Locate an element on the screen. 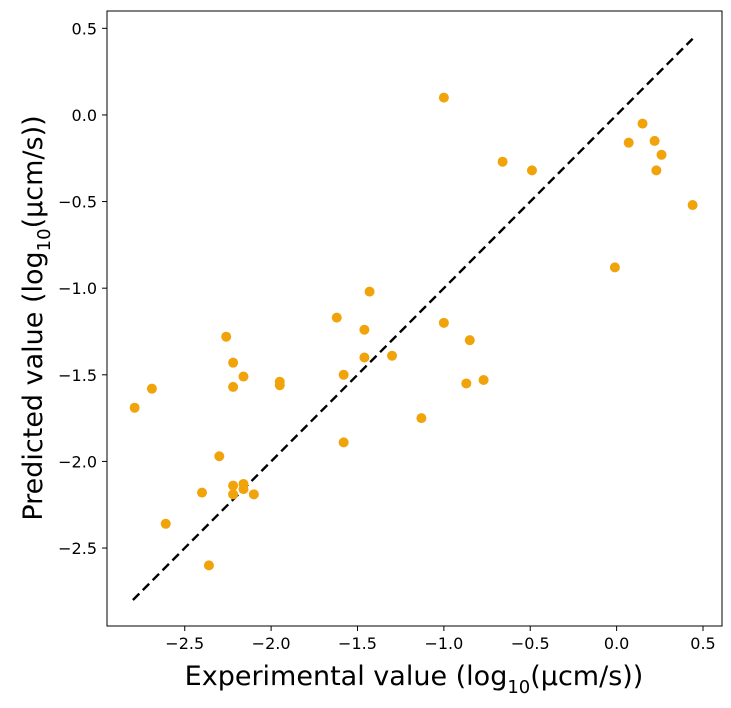 This screenshot has width=731, height=708. x-tick-label: −2.0 is located at coordinates (271, 643).